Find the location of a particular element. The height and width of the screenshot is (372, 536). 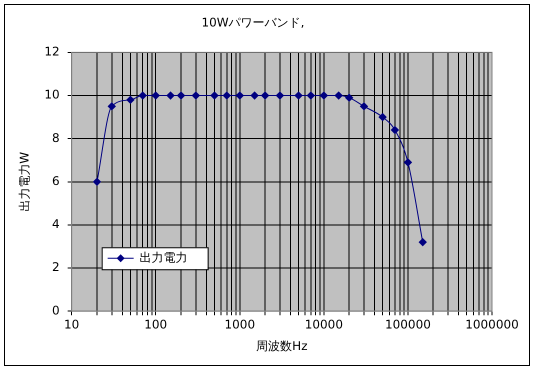

y-axis-title: 出力電力W is located at coordinates (24, 182).